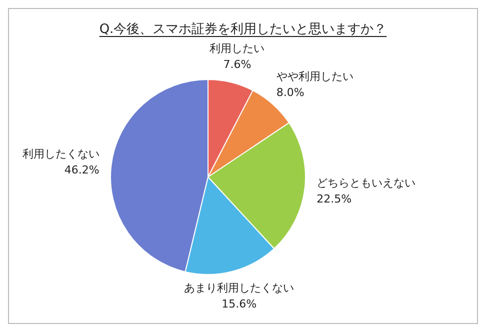  Describe the element at coordinates (239, 287) in the screenshot. I see `slice-label: あまり利用したくない` at that location.